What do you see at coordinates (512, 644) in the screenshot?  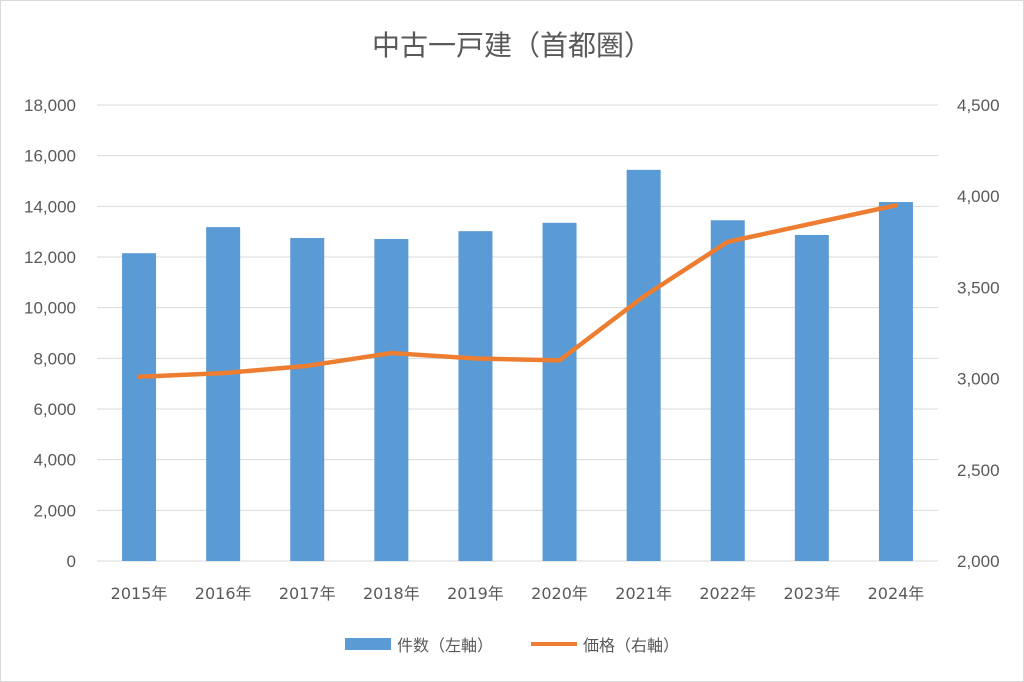 I see `legend: 件数（左軸） 価格（右軸）` at bounding box center [512, 644].